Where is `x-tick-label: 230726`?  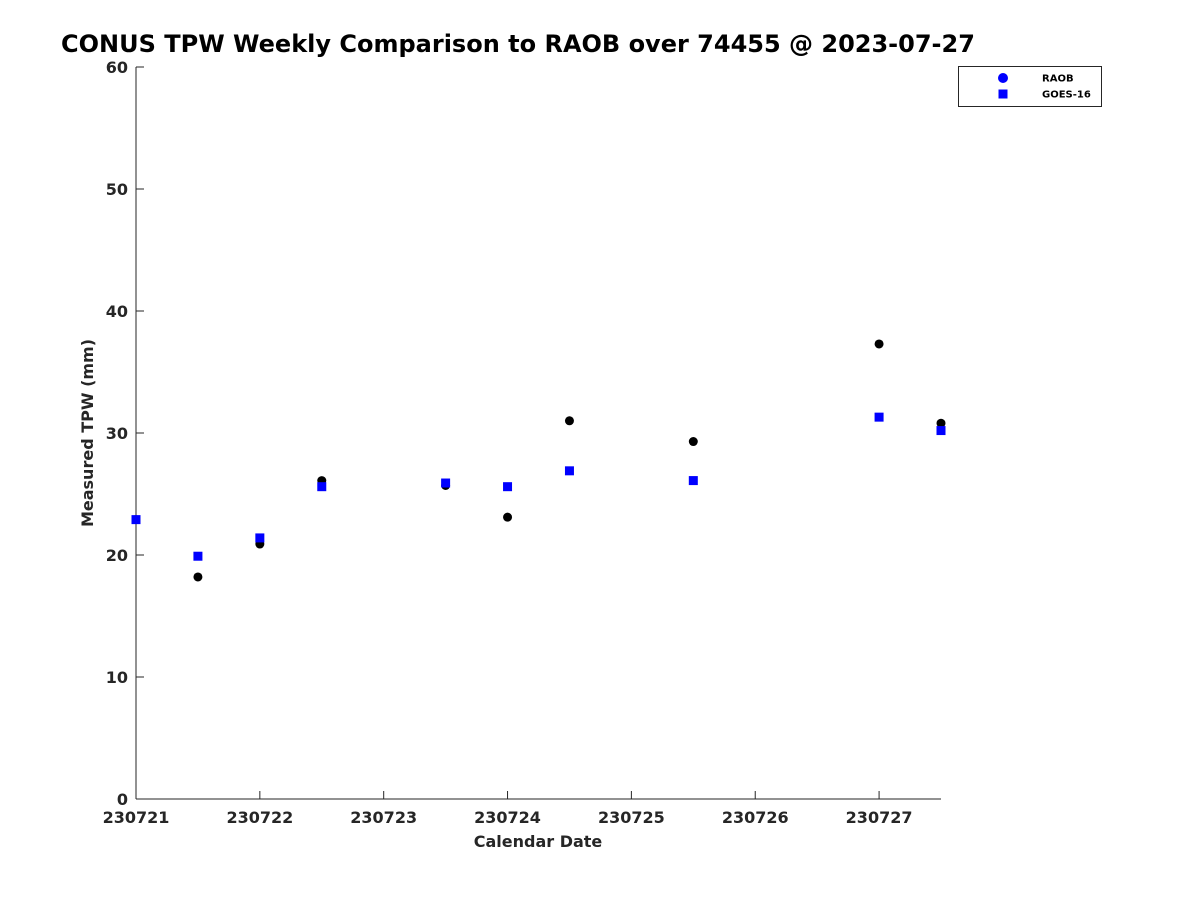 x-tick-label: 230726 is located at coordinates (755, 817).